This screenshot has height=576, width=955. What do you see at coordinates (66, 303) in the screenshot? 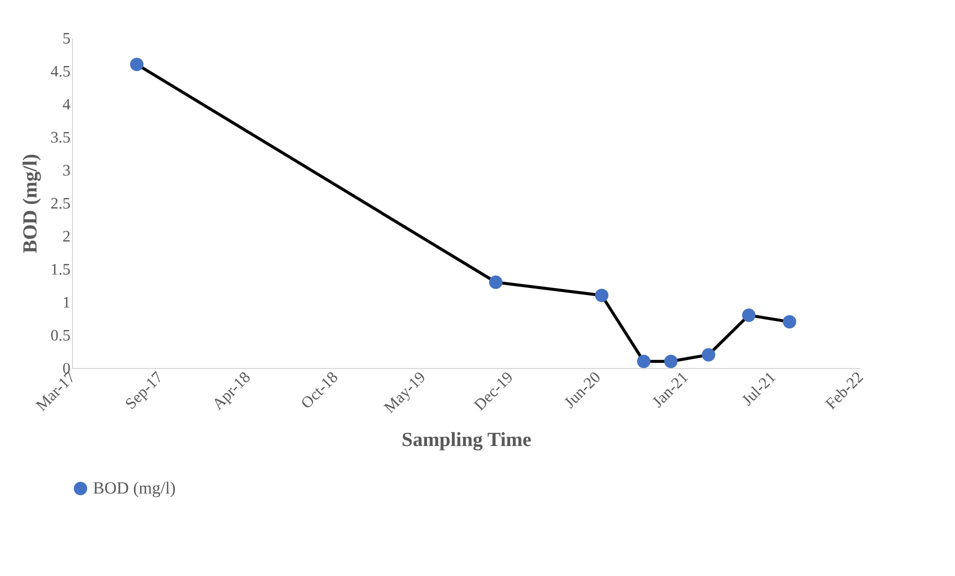
I see `y-tick-label: 1` at bounding box center [66, 303].